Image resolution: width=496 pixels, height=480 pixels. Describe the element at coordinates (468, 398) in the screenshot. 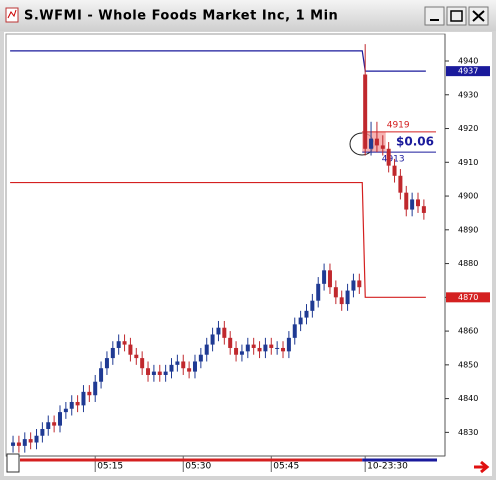

I see `y-tick-label: 4840` at that location.